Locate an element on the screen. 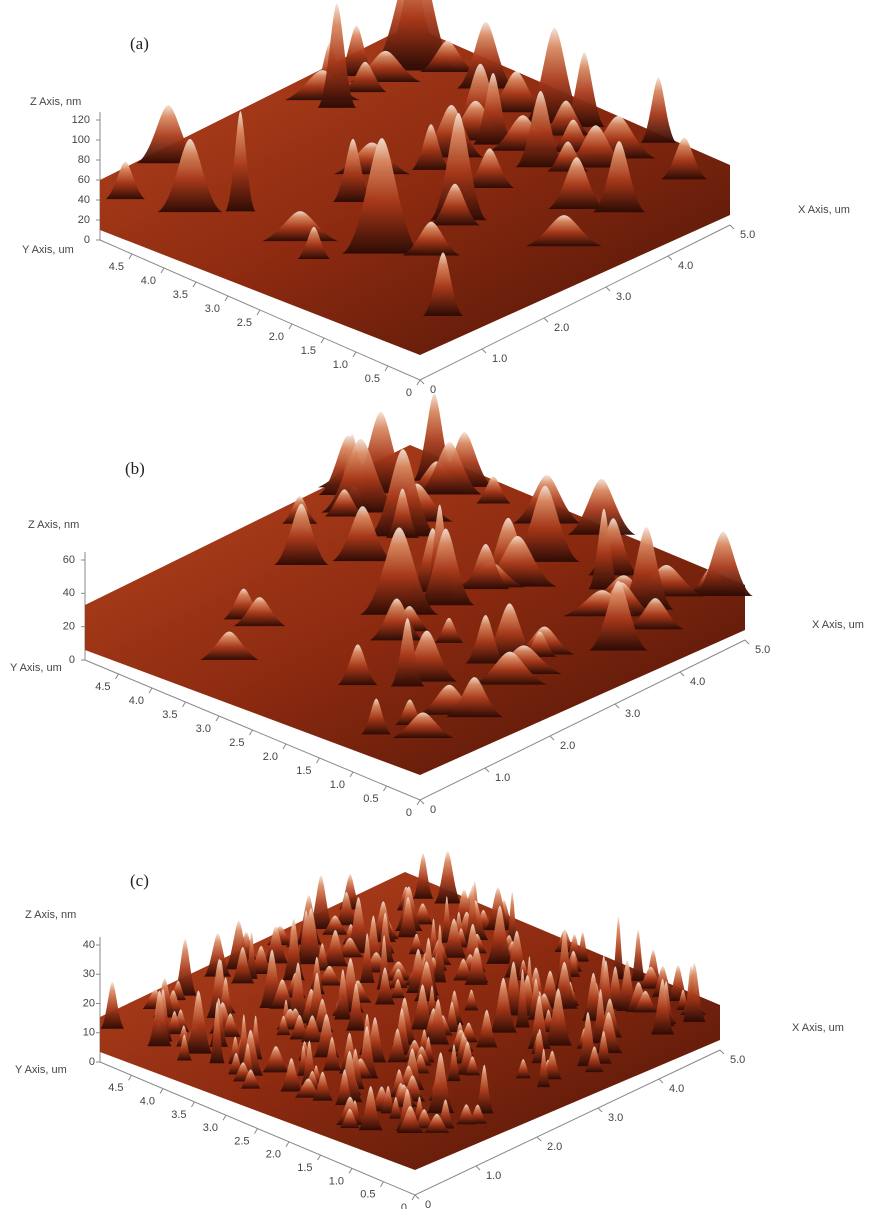 This screenshot has height=1209, width=880. y-tick-label: 3.5 is located at coordinates (178, 1115).